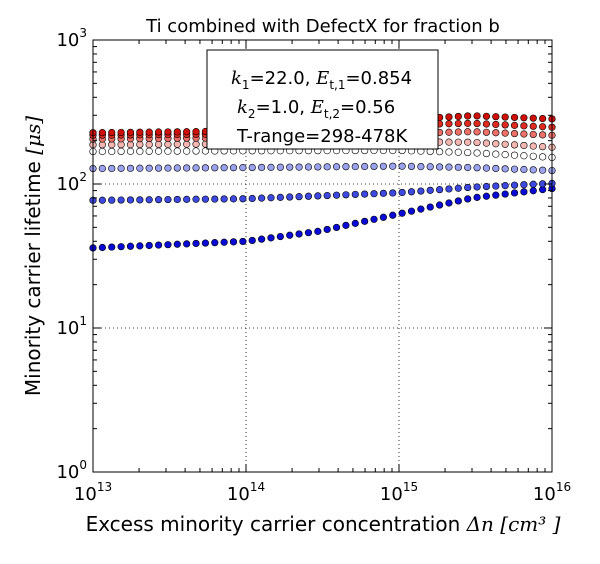 The height and width of the screenshot is (564, 600). I want to click on chart-title: Ti combined with DefectX for fraction b, so click(322, 26).